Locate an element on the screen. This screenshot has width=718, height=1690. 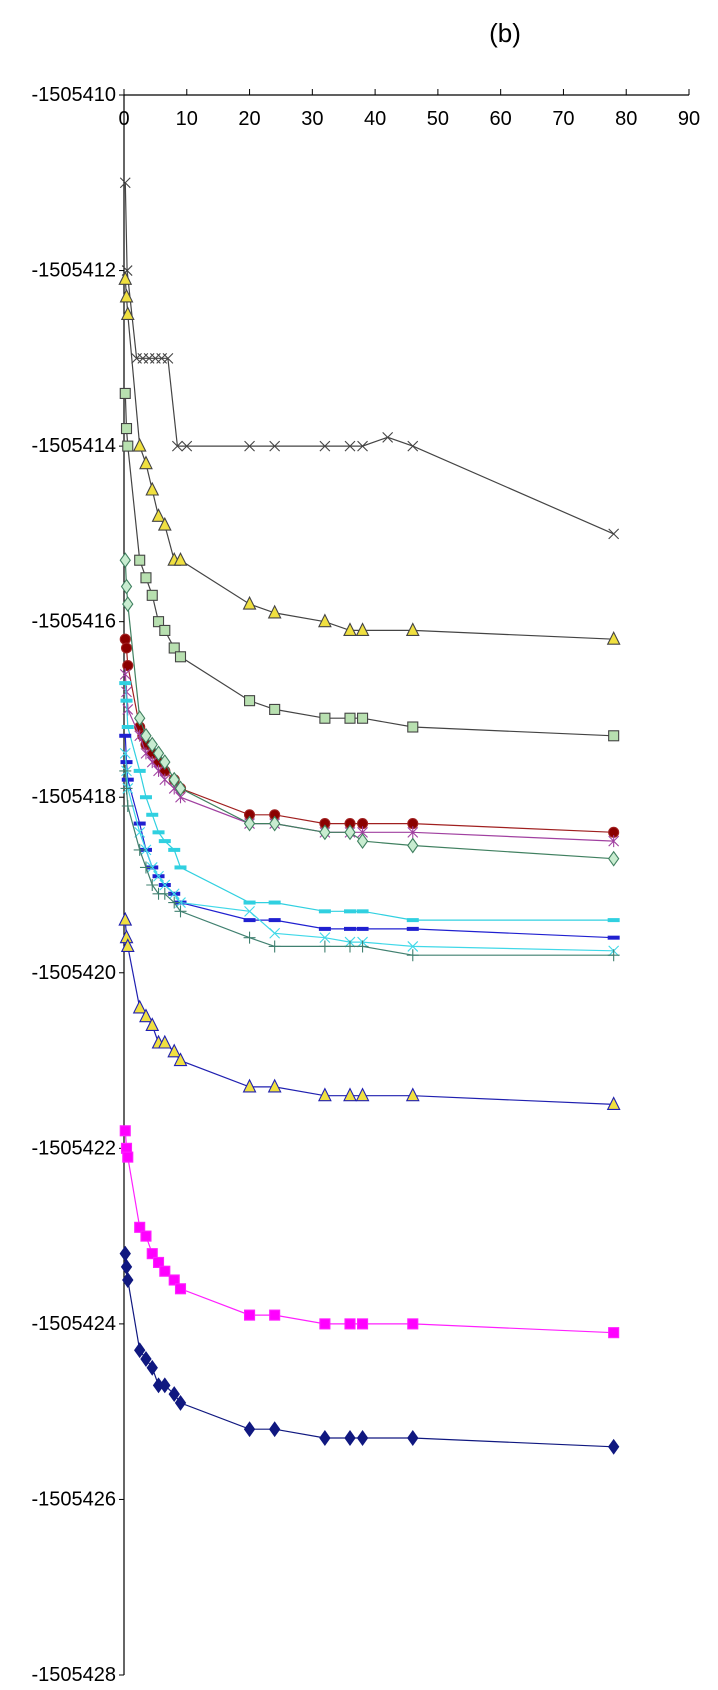
x-tick-label: 60 is located at coordinates (501, 119).